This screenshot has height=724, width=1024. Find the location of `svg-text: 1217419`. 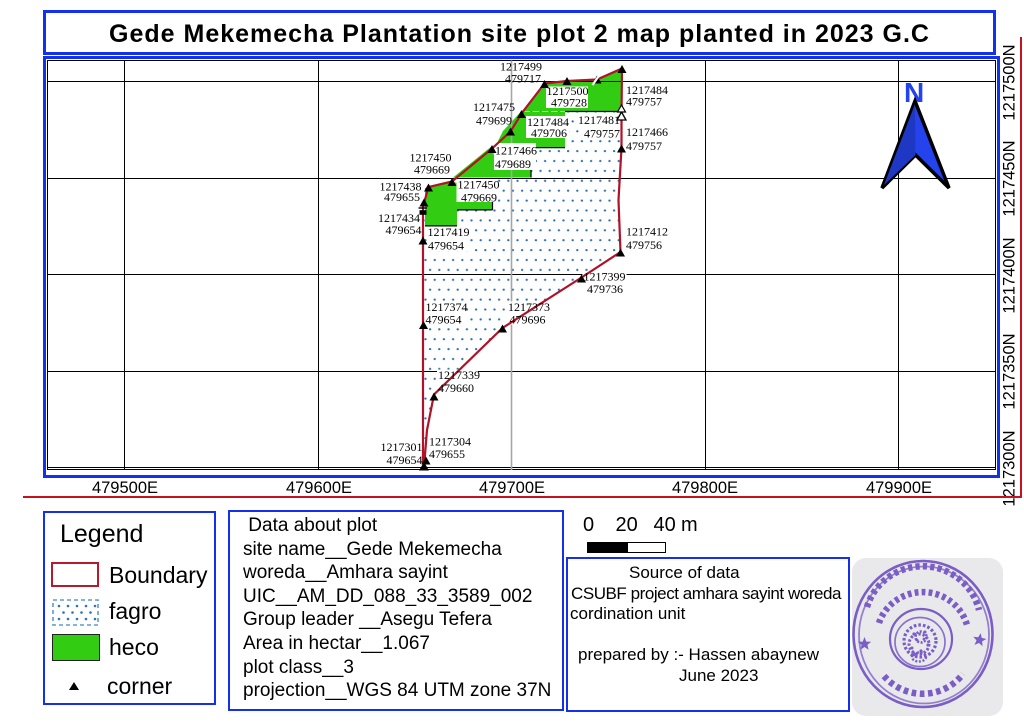

svg-text: 1217419 is located at coordinates (449, 232).